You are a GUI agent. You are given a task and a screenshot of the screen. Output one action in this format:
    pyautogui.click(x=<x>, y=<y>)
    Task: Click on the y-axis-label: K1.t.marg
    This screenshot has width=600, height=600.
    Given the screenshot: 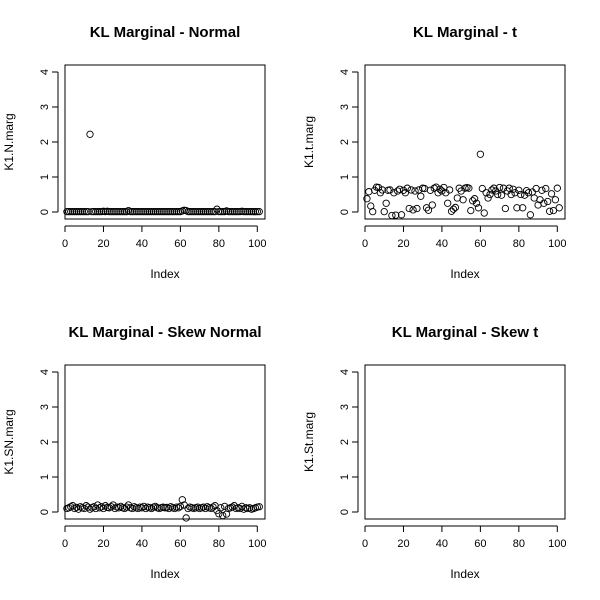 What is the action you would take?
    pyautogui.click(x=309, y=142)
    